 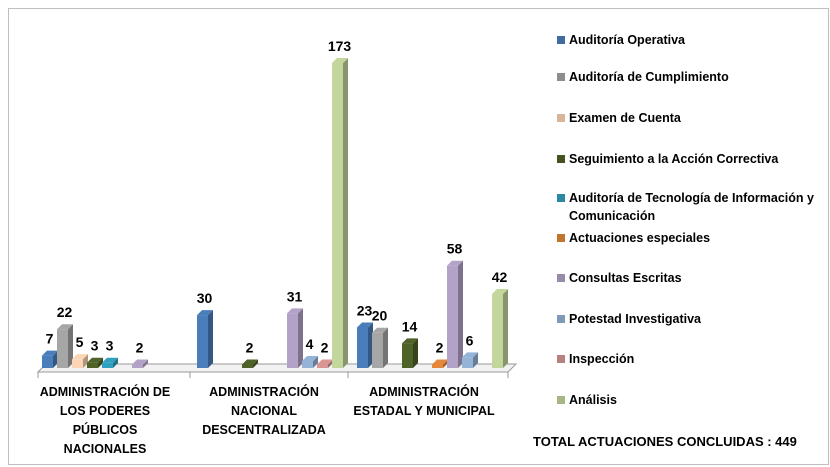 What do you see at coordinates (674, 159) in the screenshot?
I see `legend-label: Seguimiento a la Acción Correctiva` at bounding box center [674, 159].